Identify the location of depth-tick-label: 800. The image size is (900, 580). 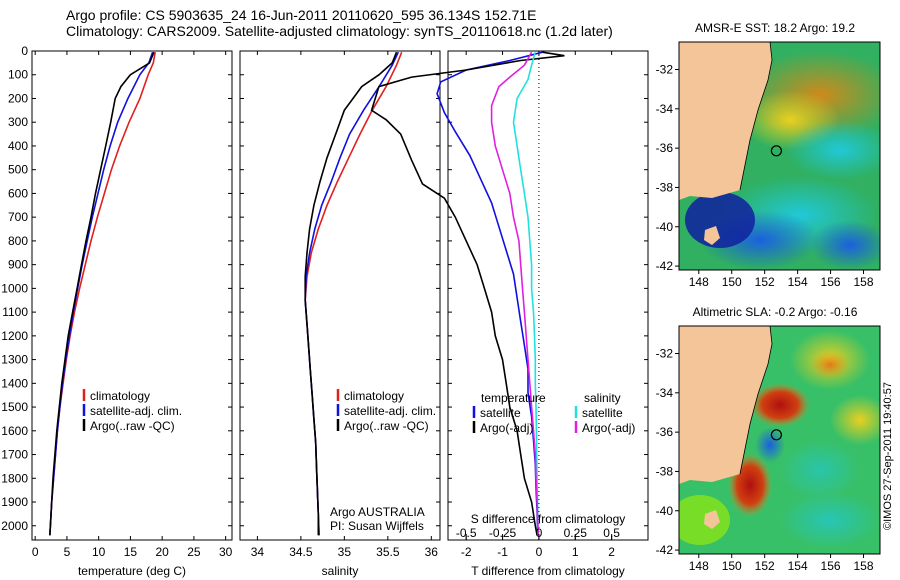
(18, 241).